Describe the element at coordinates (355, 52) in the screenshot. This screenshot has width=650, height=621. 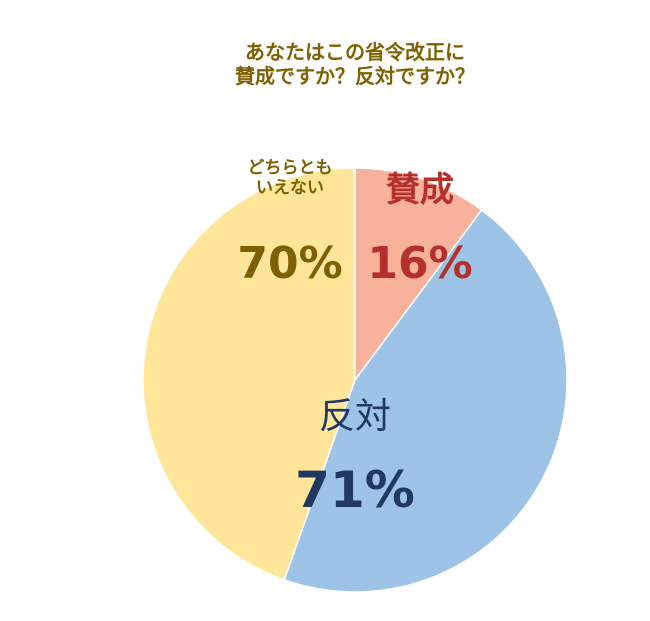
I see `title-line: あなたはこの省令改正に` at that location.